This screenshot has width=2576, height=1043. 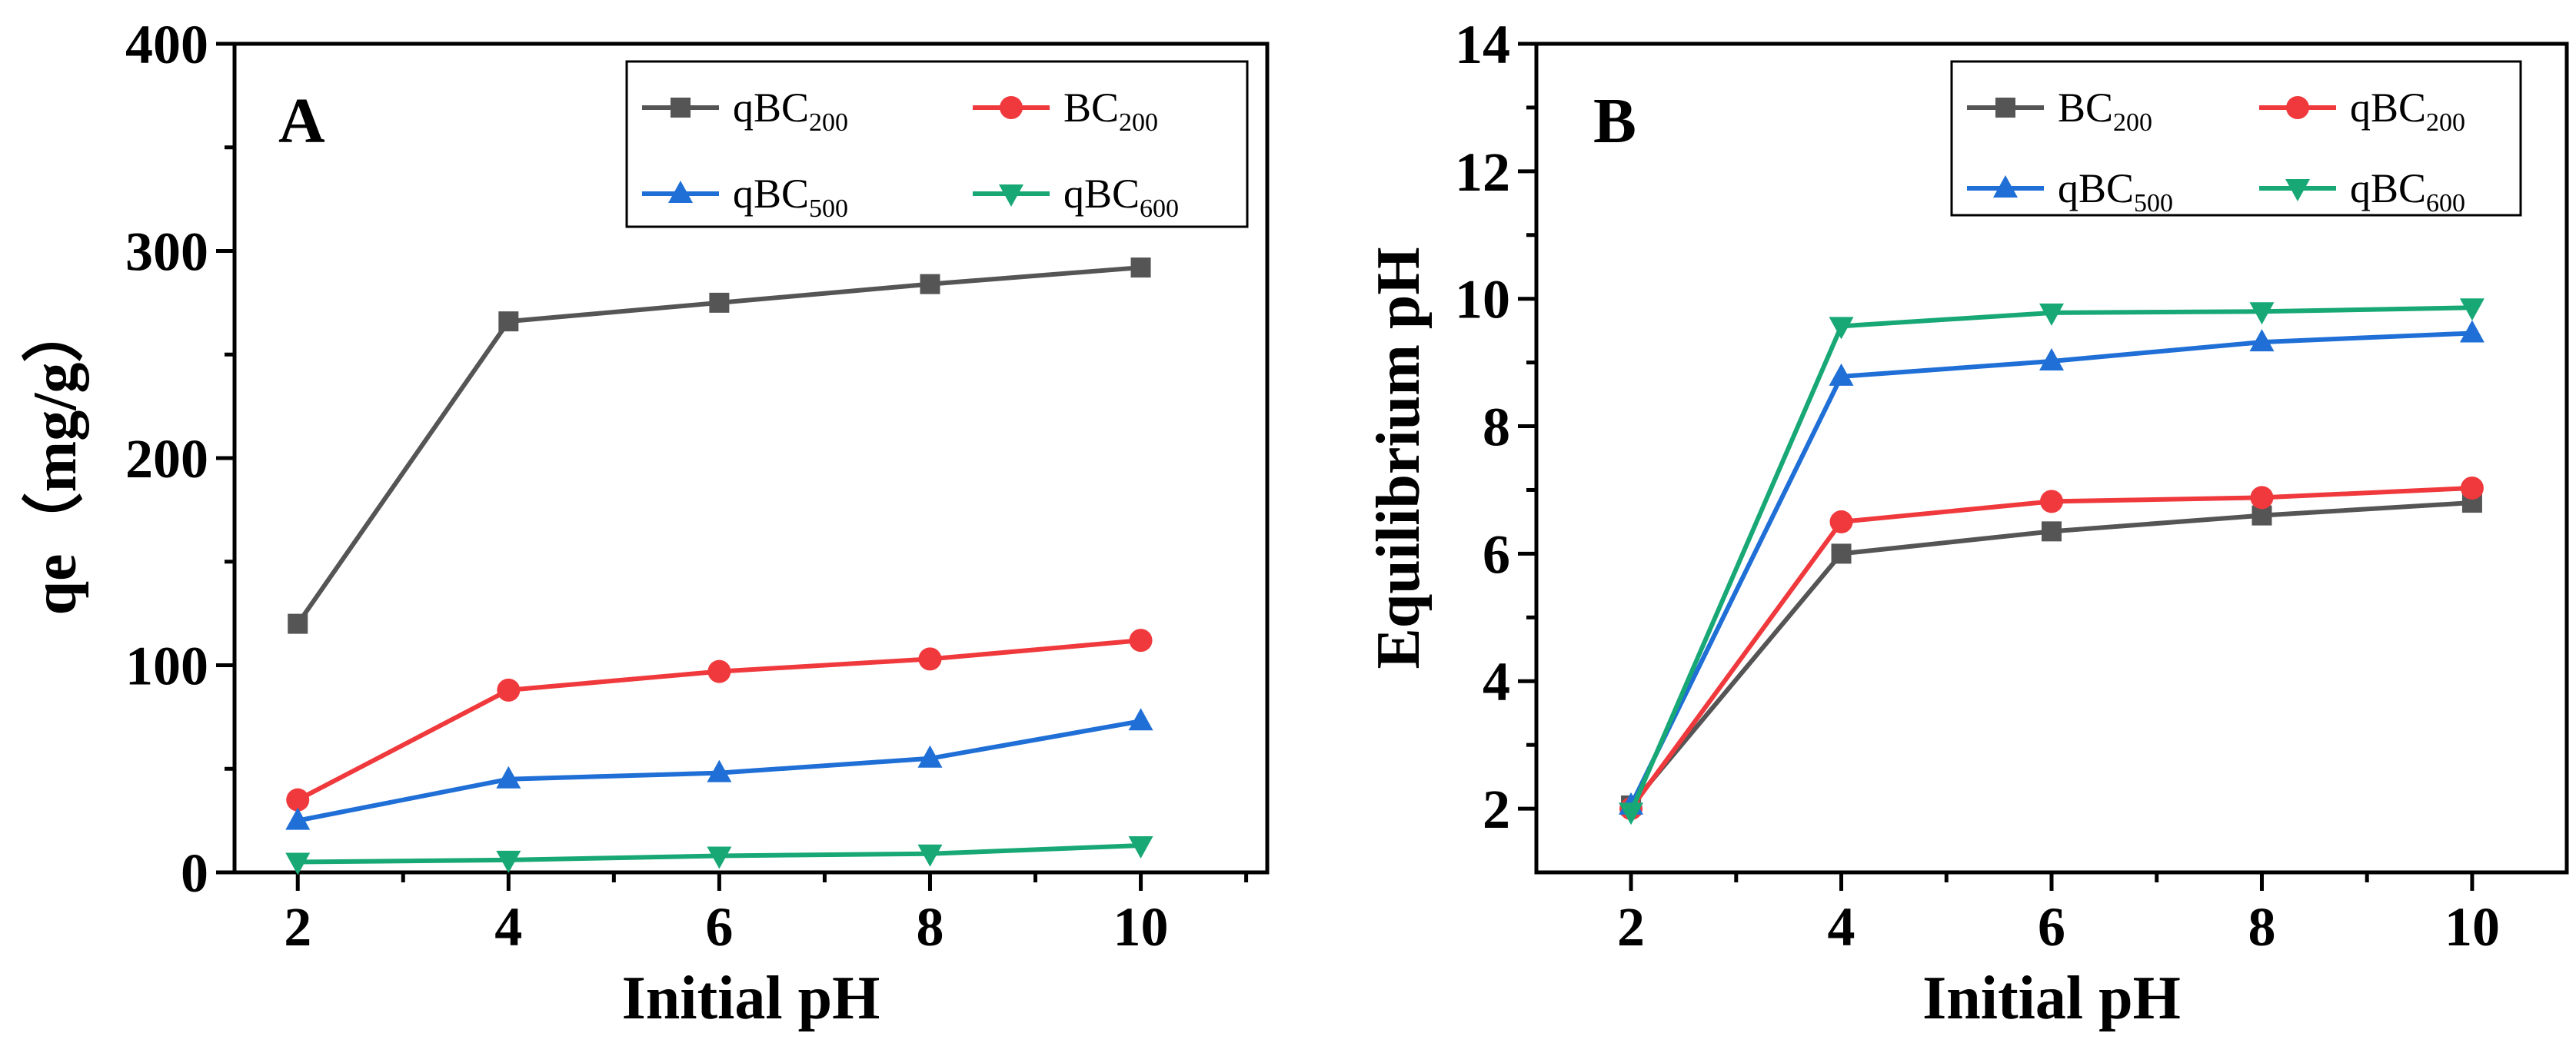 I want to click on panel-label: A, so click(x=302, y=121).